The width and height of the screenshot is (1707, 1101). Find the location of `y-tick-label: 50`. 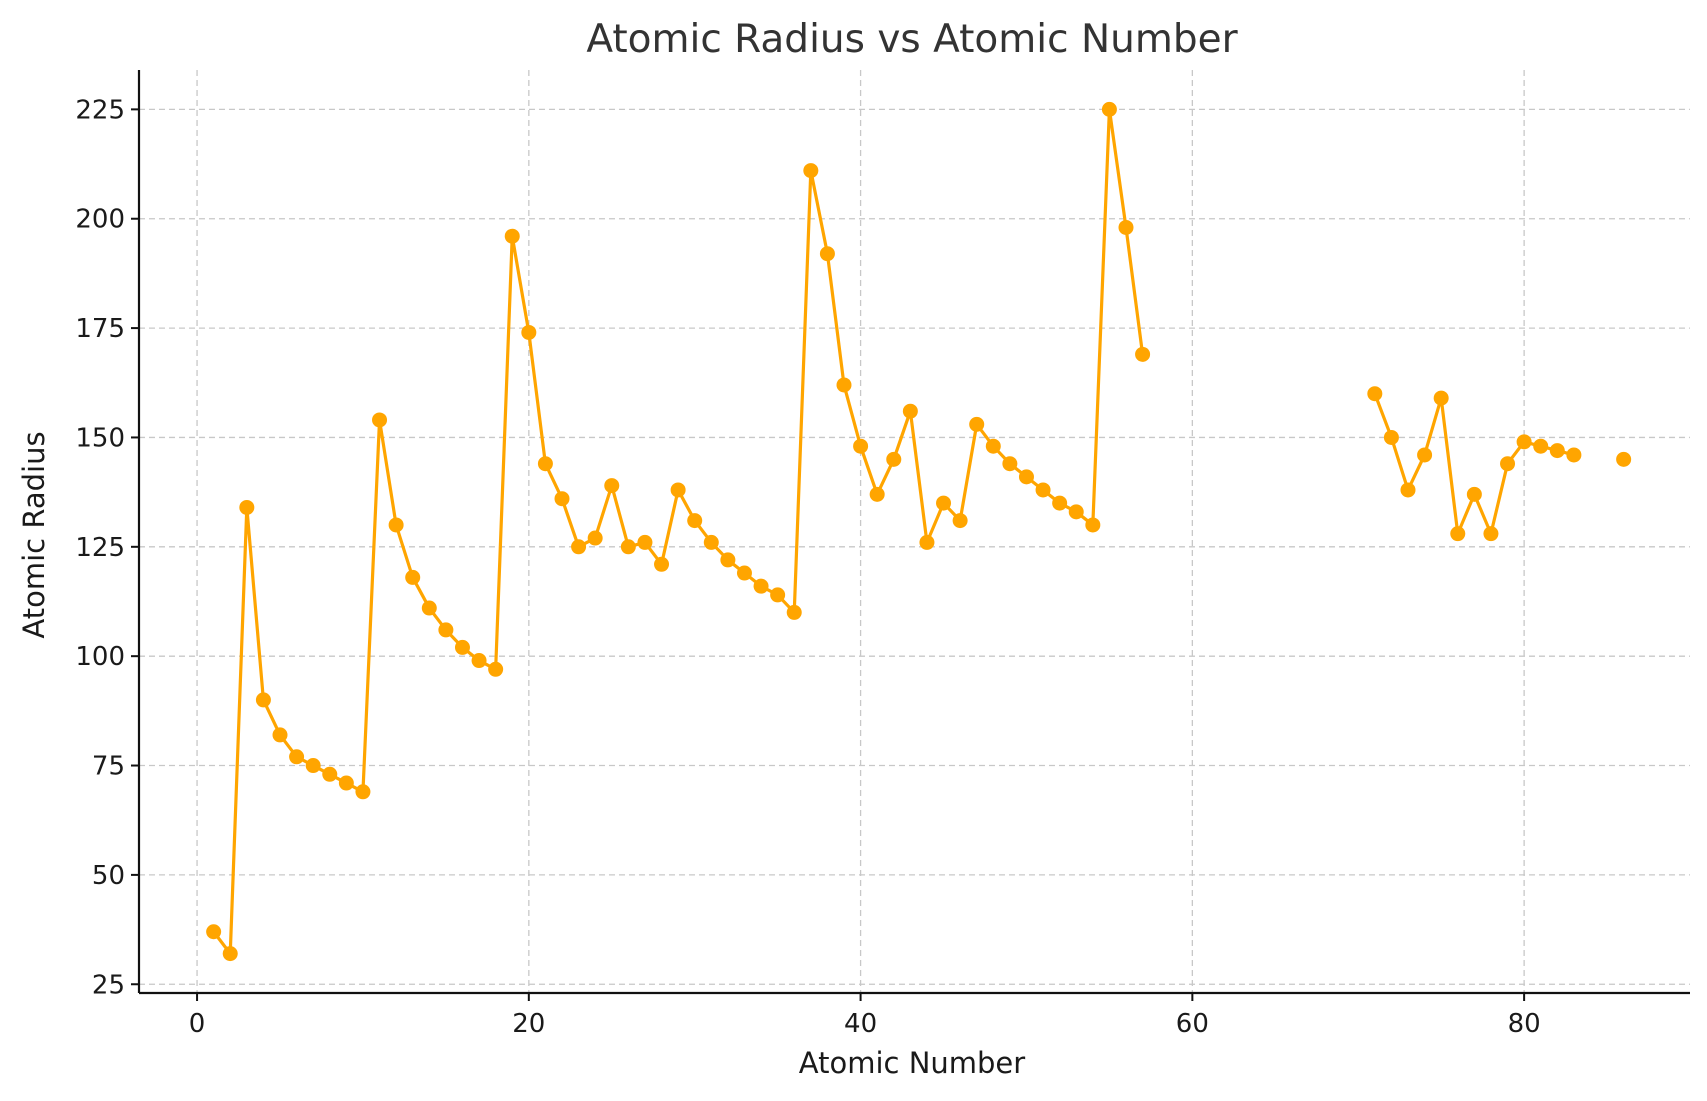

y-tick-label: 50 is located at coordinates (108, 876).